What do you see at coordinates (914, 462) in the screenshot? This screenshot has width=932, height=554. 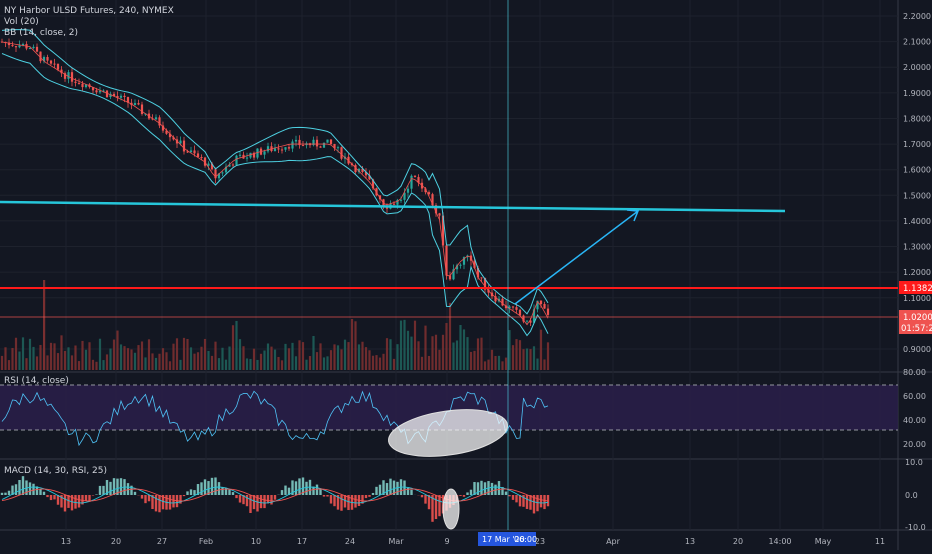 I see `macd-tick-label: 10.0` at bounding box center [914, 462].